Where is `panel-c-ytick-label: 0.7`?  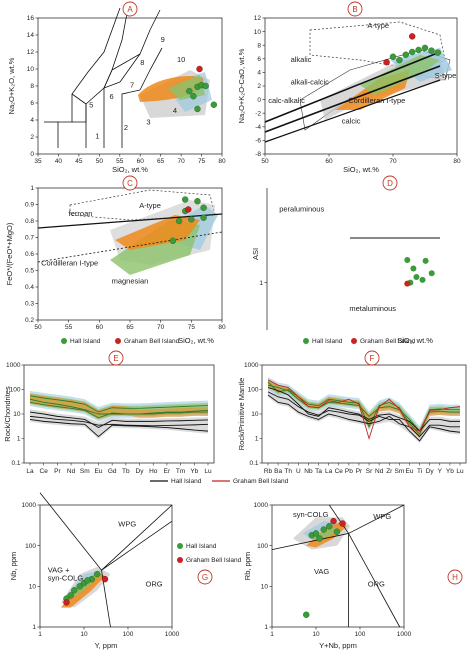
panel-c-ytick-label: 0.7 is located at coordinates (29, 238).